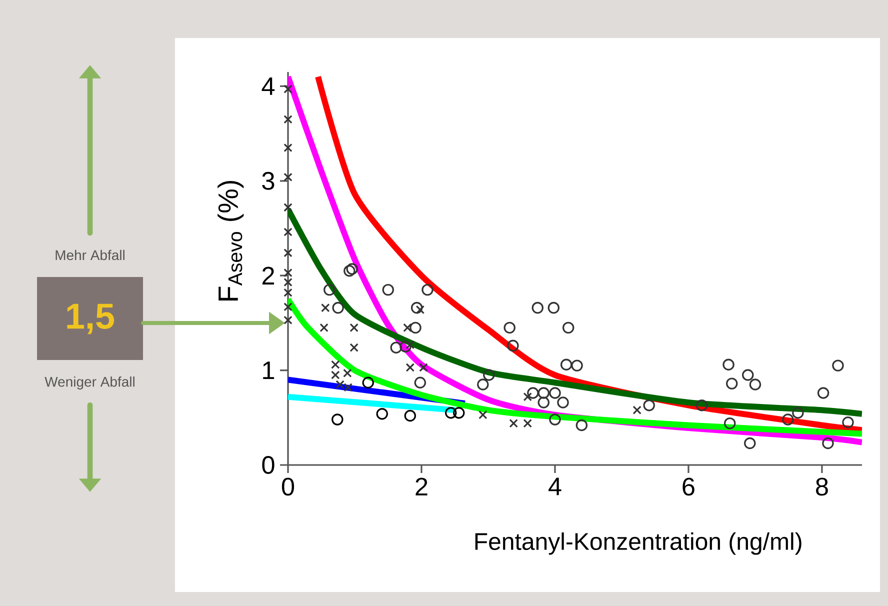  I want to click on x-axis-title: Fentanyl-Konzentration (ng/ml), so click(638, 543).